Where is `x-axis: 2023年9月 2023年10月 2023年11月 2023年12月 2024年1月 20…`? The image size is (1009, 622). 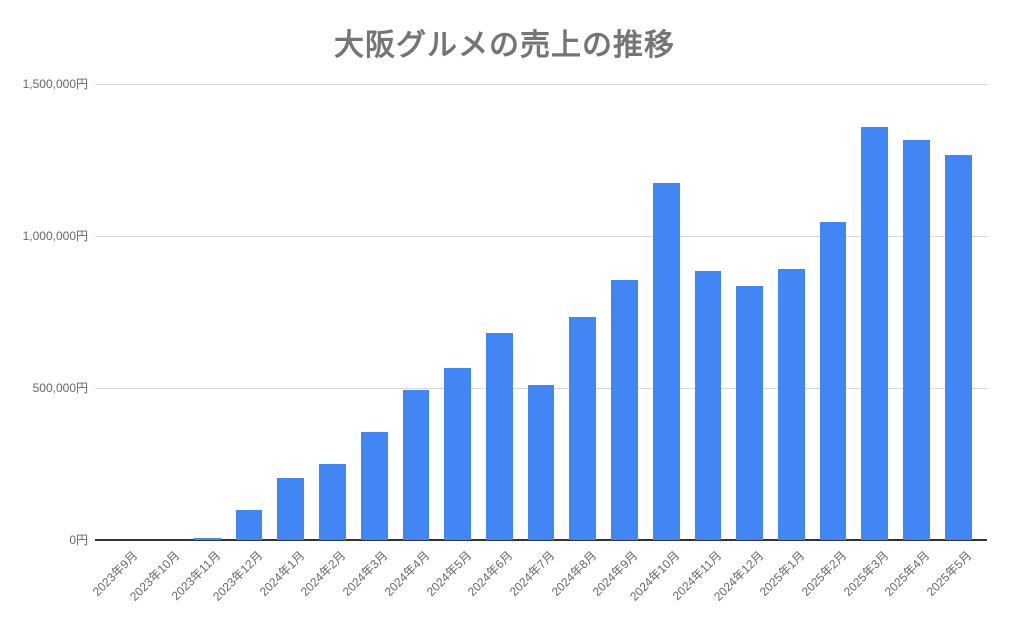
x-axis: 2023年9月 2023年10月 2023年11月 2023年12月 2024年1月 20… is located at coordinates (504, 584).